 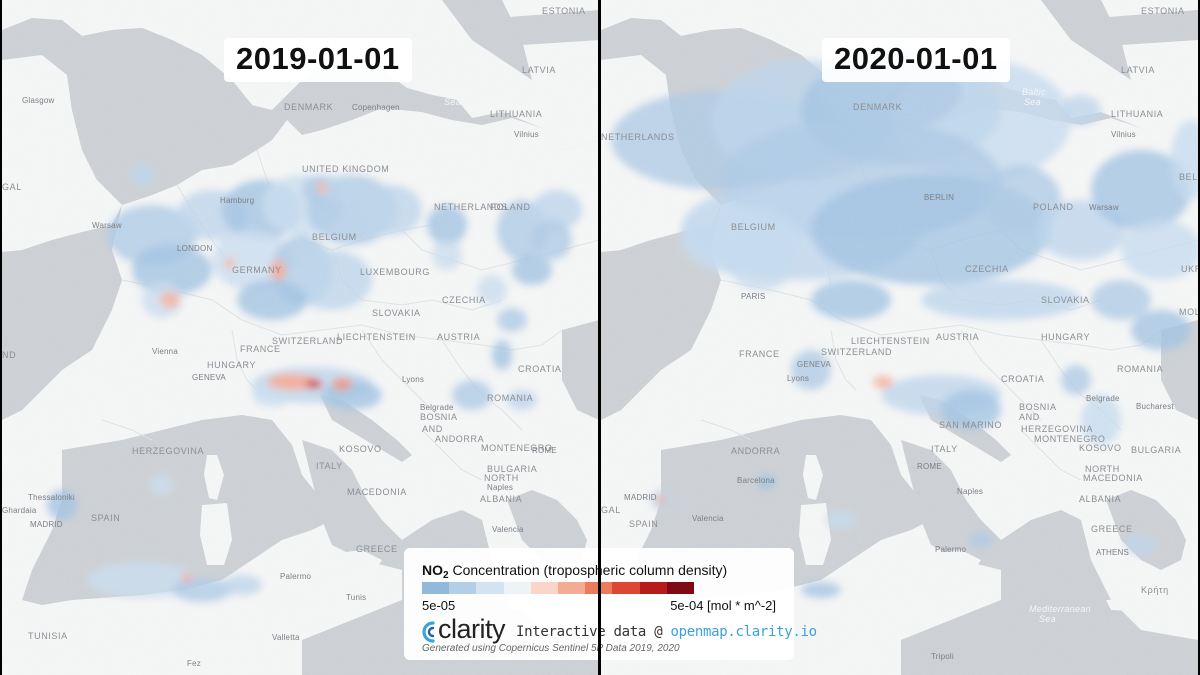 What do you see at coordinates (1034, 92) in the screenshot?
I see `map-label-sea: Baltic` at bounding box center [1034, 92].